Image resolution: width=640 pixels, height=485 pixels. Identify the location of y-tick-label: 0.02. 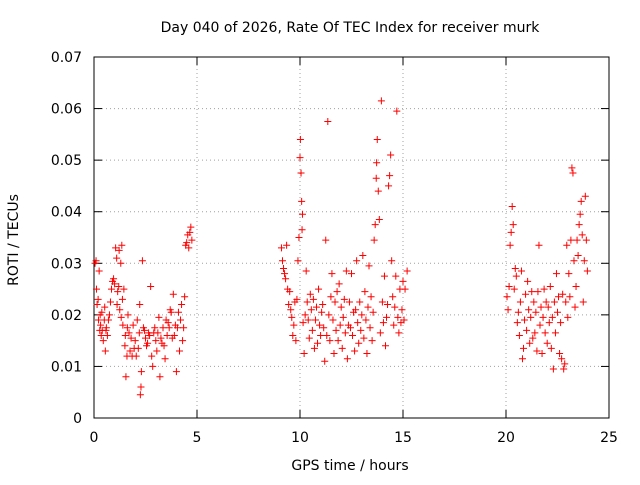
(66, 316).